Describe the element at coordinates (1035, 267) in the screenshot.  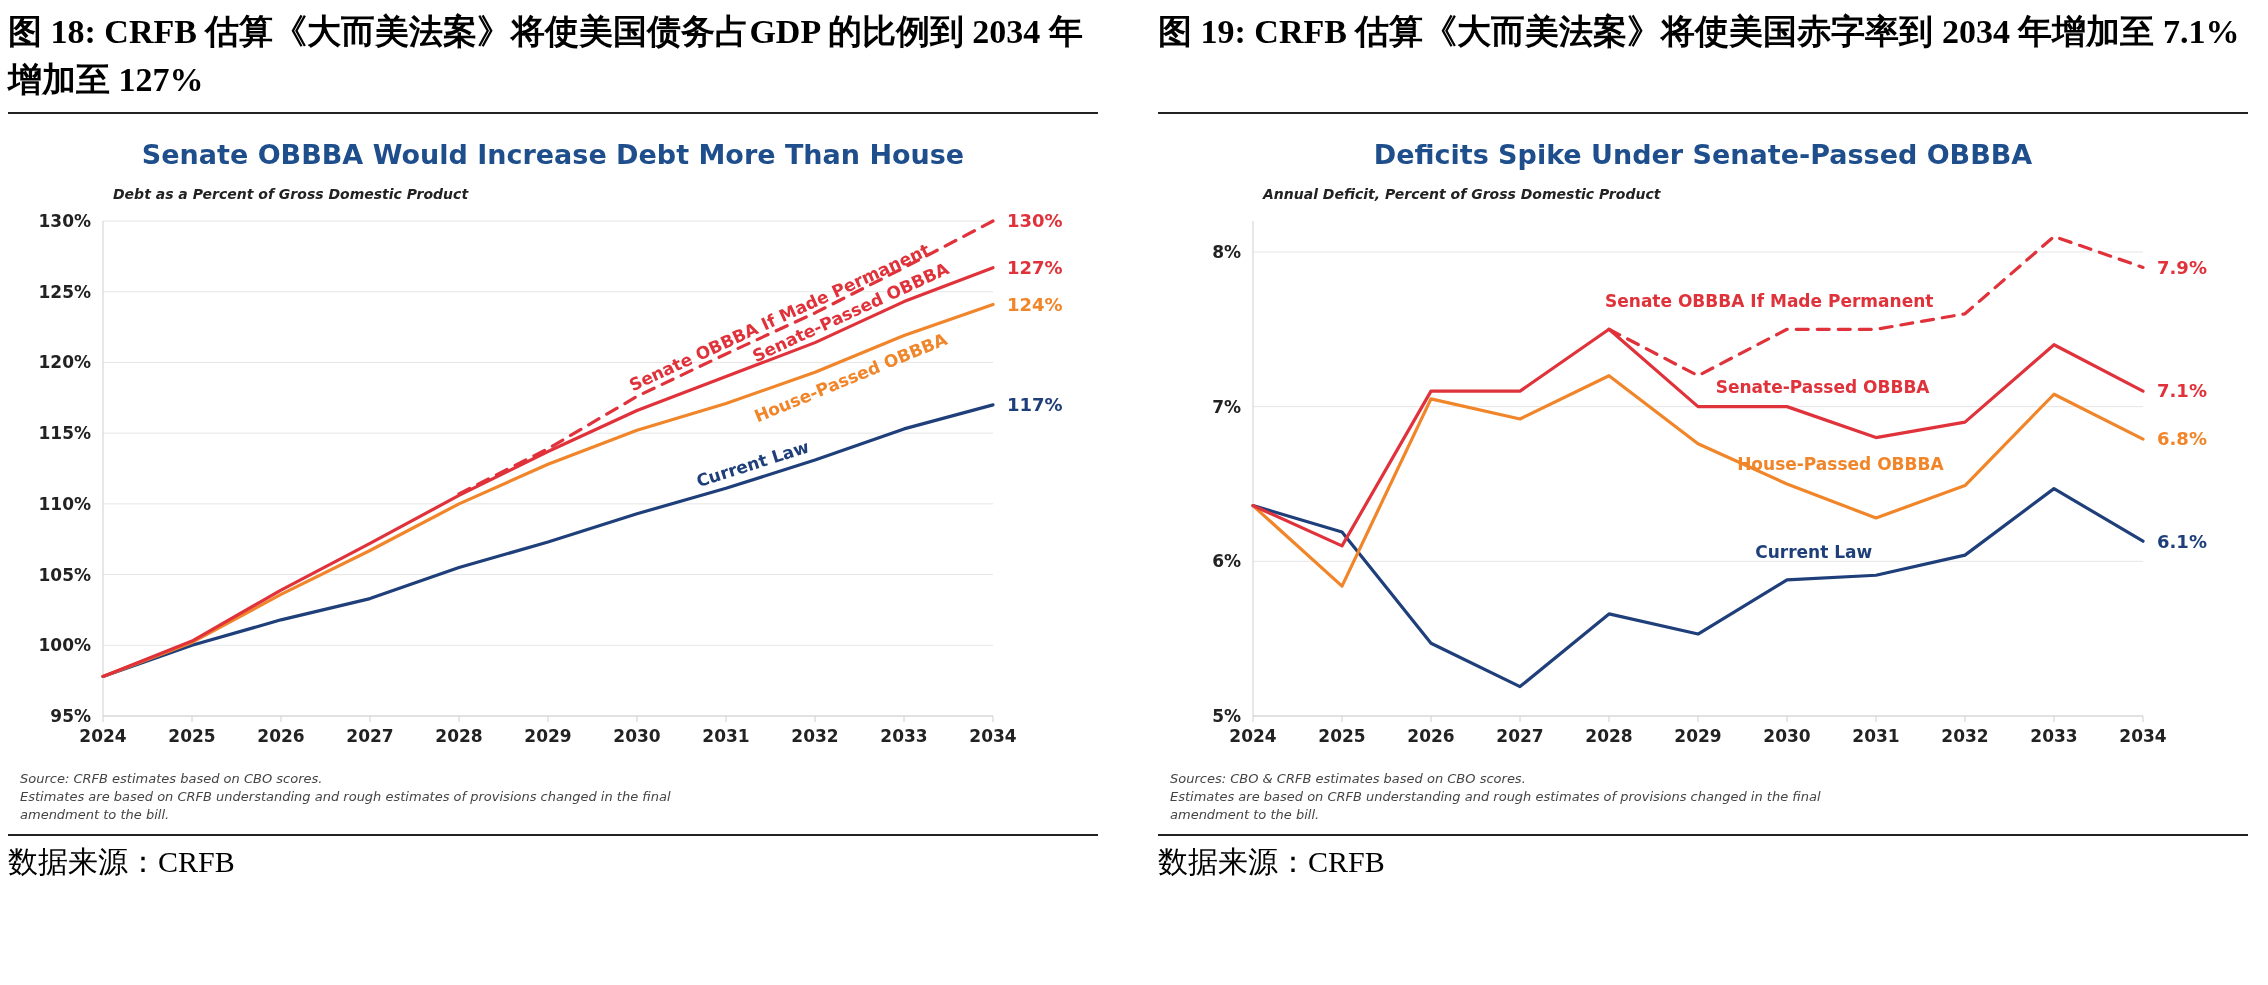
I see `data-label: 127%` at that location.